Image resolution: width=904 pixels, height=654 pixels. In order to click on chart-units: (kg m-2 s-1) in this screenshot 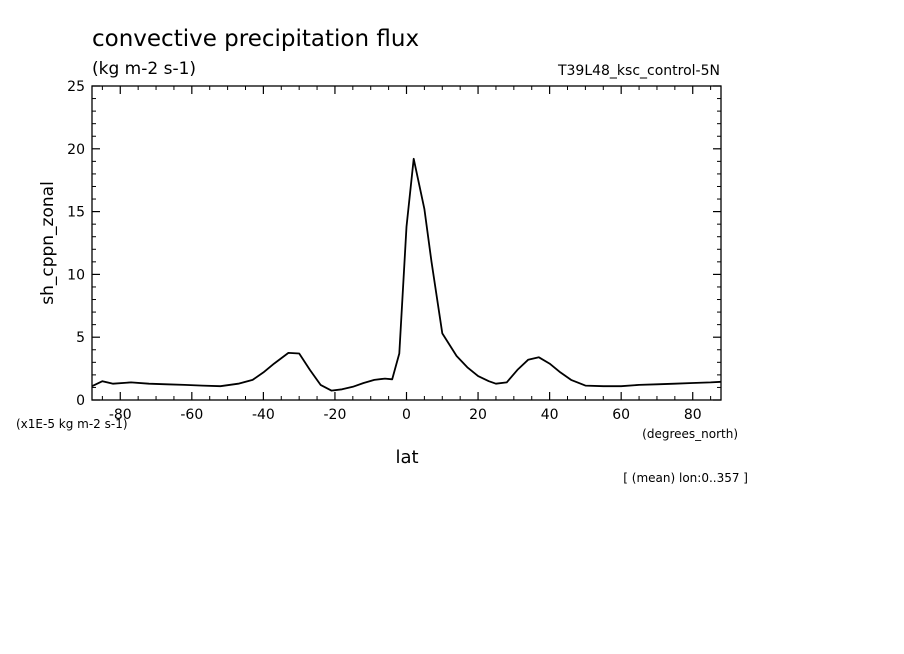, I will do `click(144, 69)`.